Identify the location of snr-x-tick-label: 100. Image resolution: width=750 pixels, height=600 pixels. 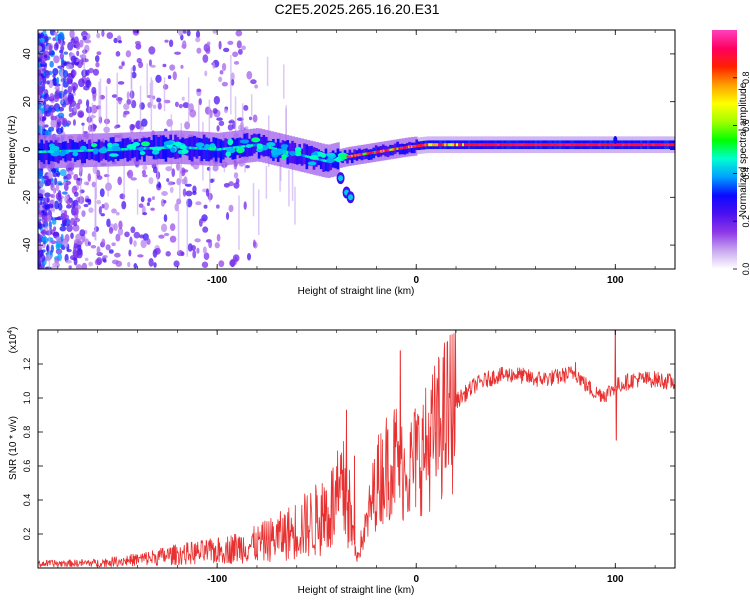
(615, 579).